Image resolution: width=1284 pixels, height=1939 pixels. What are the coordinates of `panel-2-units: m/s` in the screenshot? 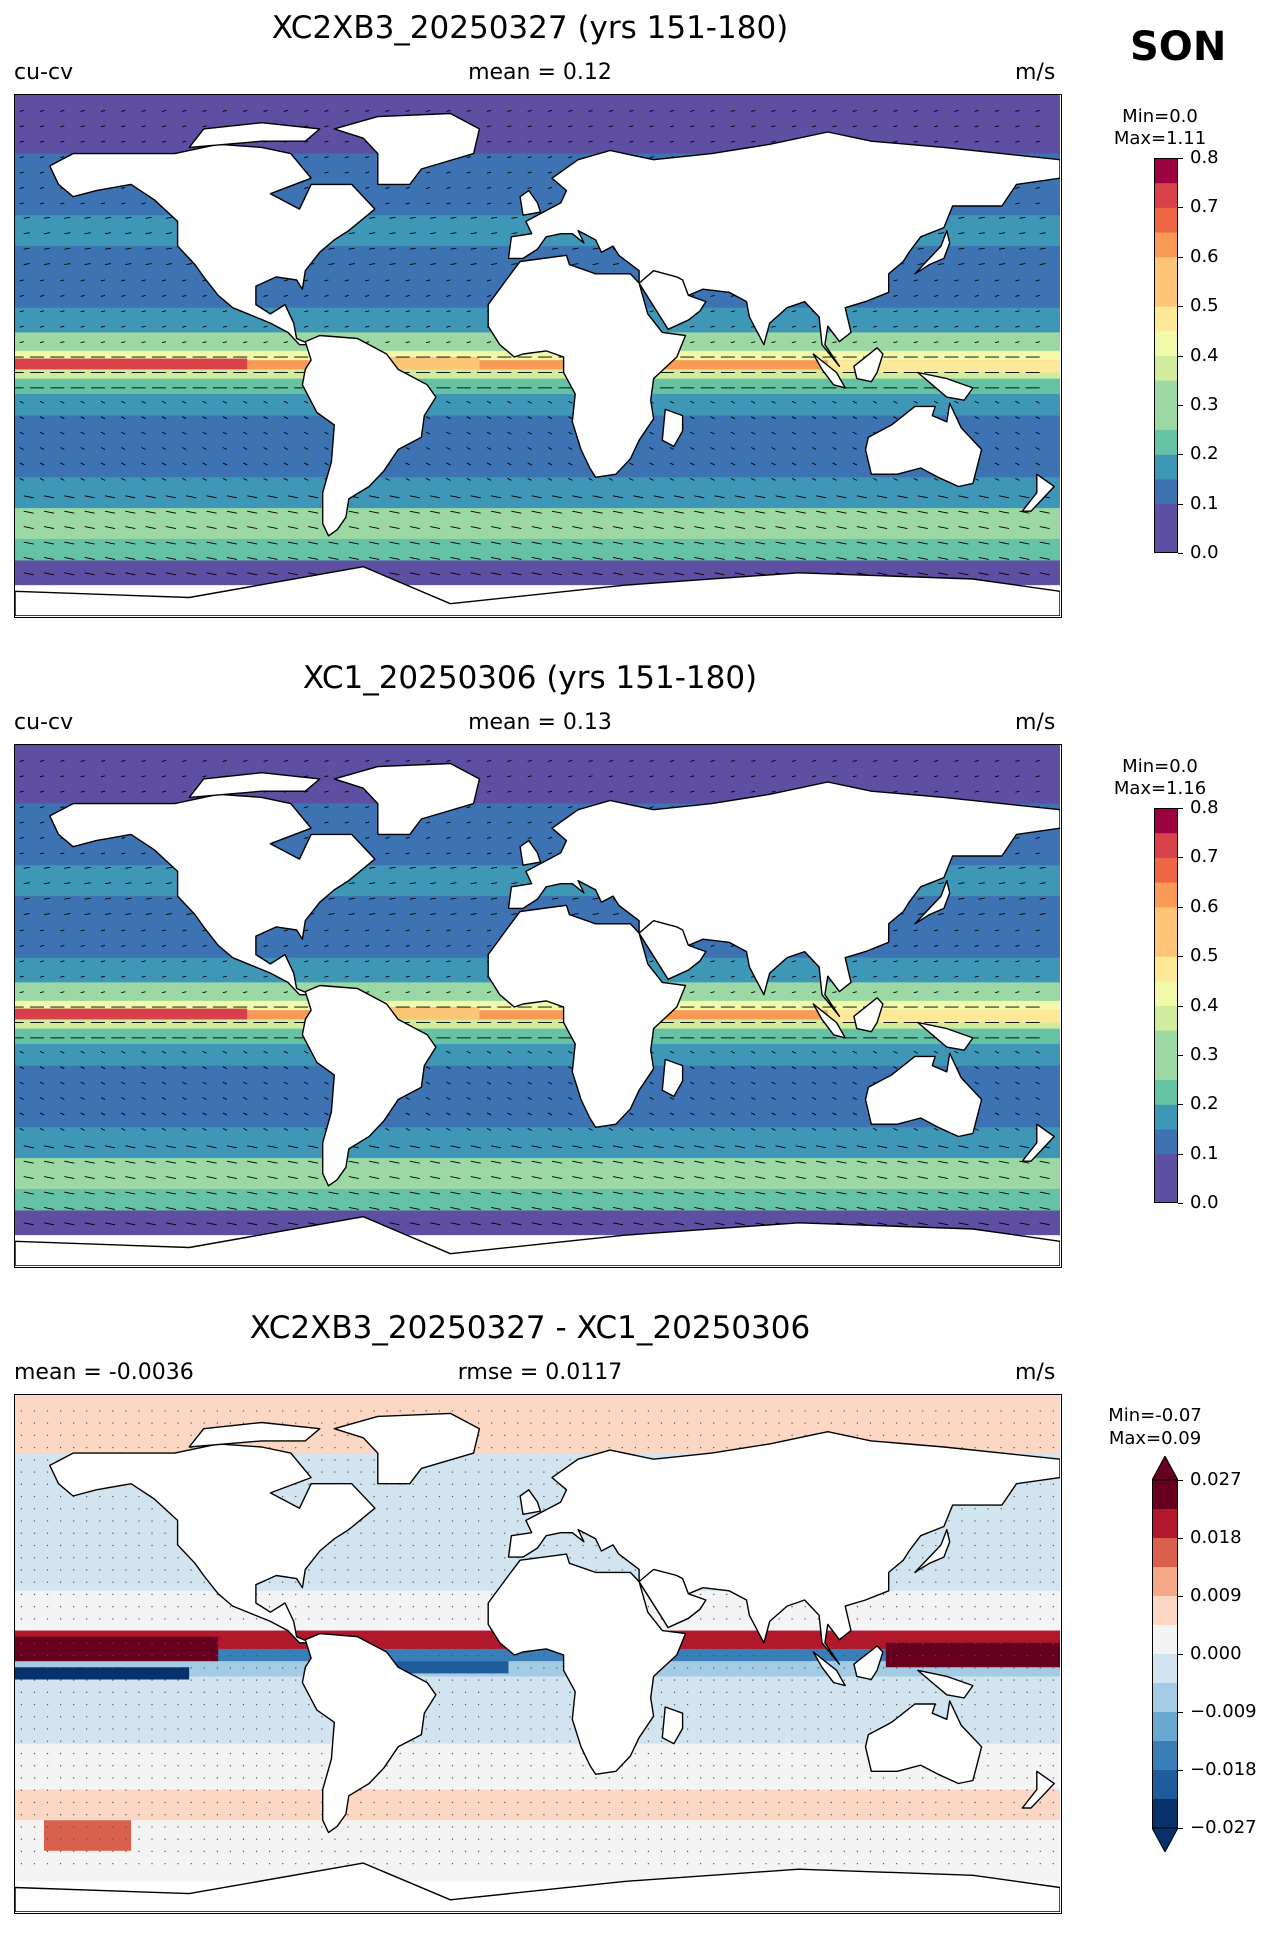 It's located at (1035, 722).